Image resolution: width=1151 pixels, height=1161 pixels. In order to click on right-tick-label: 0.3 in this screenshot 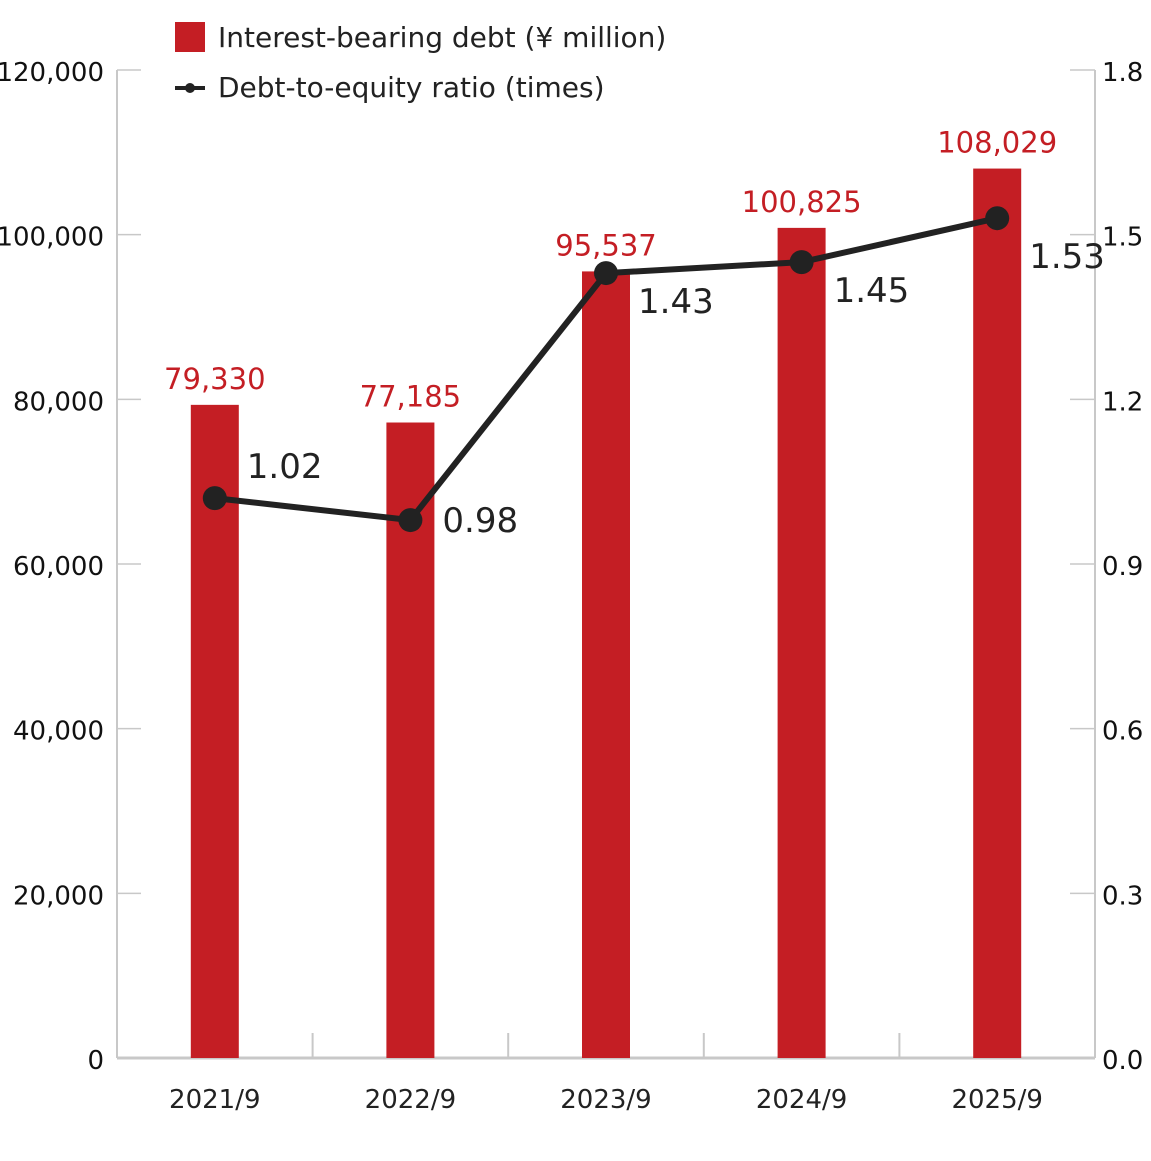, I will do `click(1122, 896)`.